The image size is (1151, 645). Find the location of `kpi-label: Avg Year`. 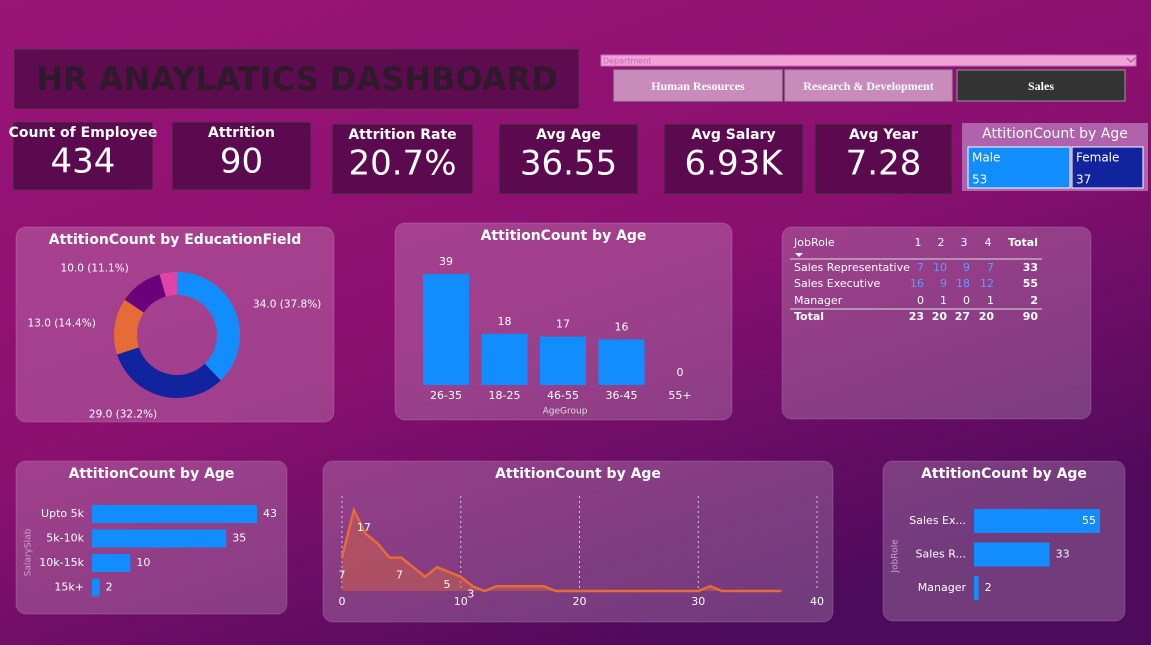

kpi-label: Avg Year is located at coordinates (883, 135).